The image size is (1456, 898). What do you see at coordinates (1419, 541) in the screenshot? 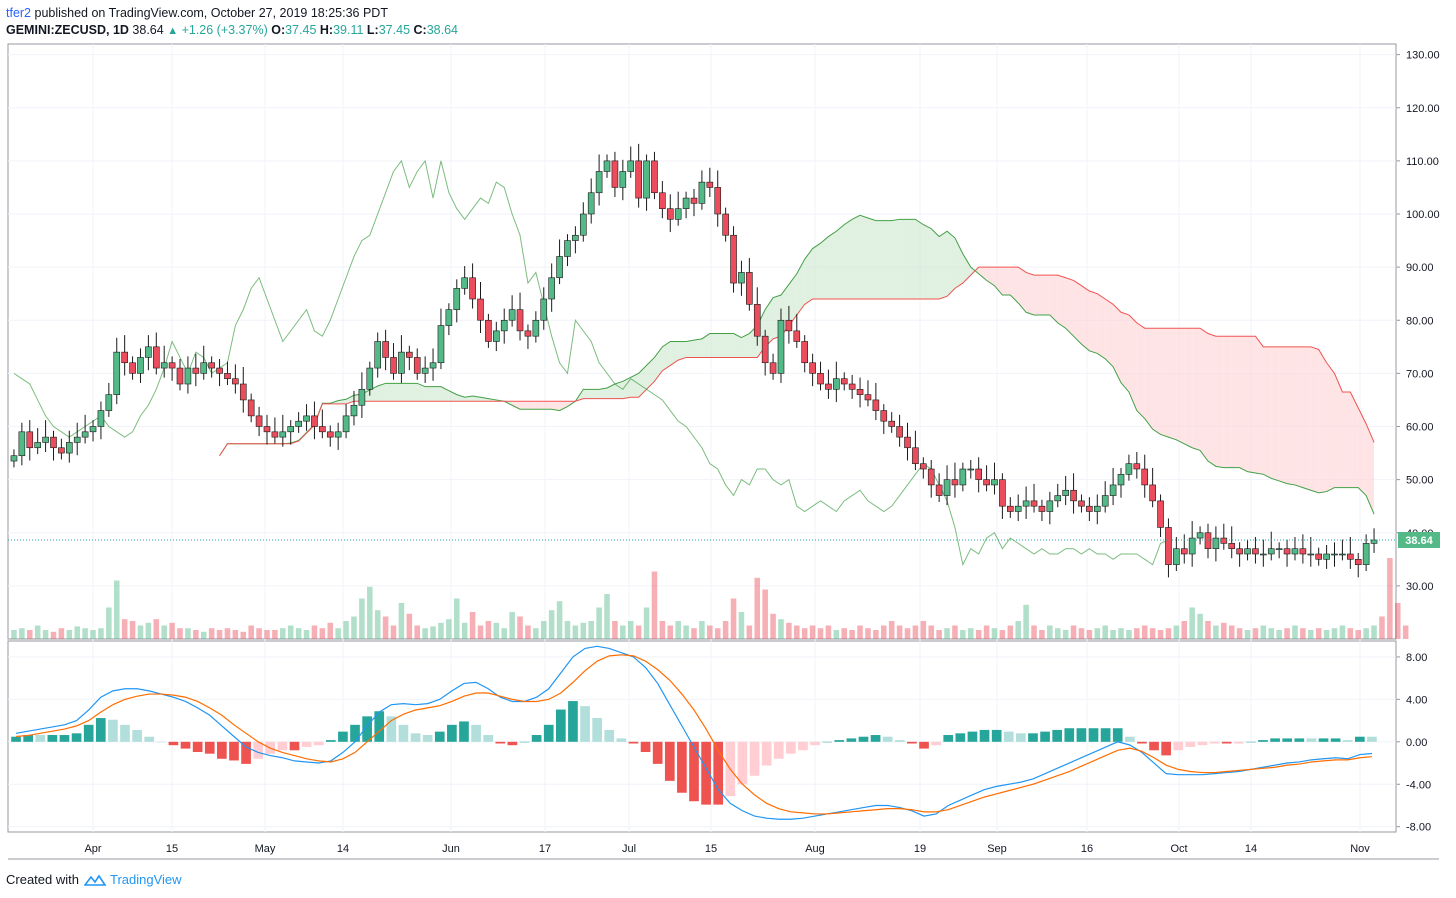
I see `last-price-label: 38.64` at bounding box center [1419, 541].